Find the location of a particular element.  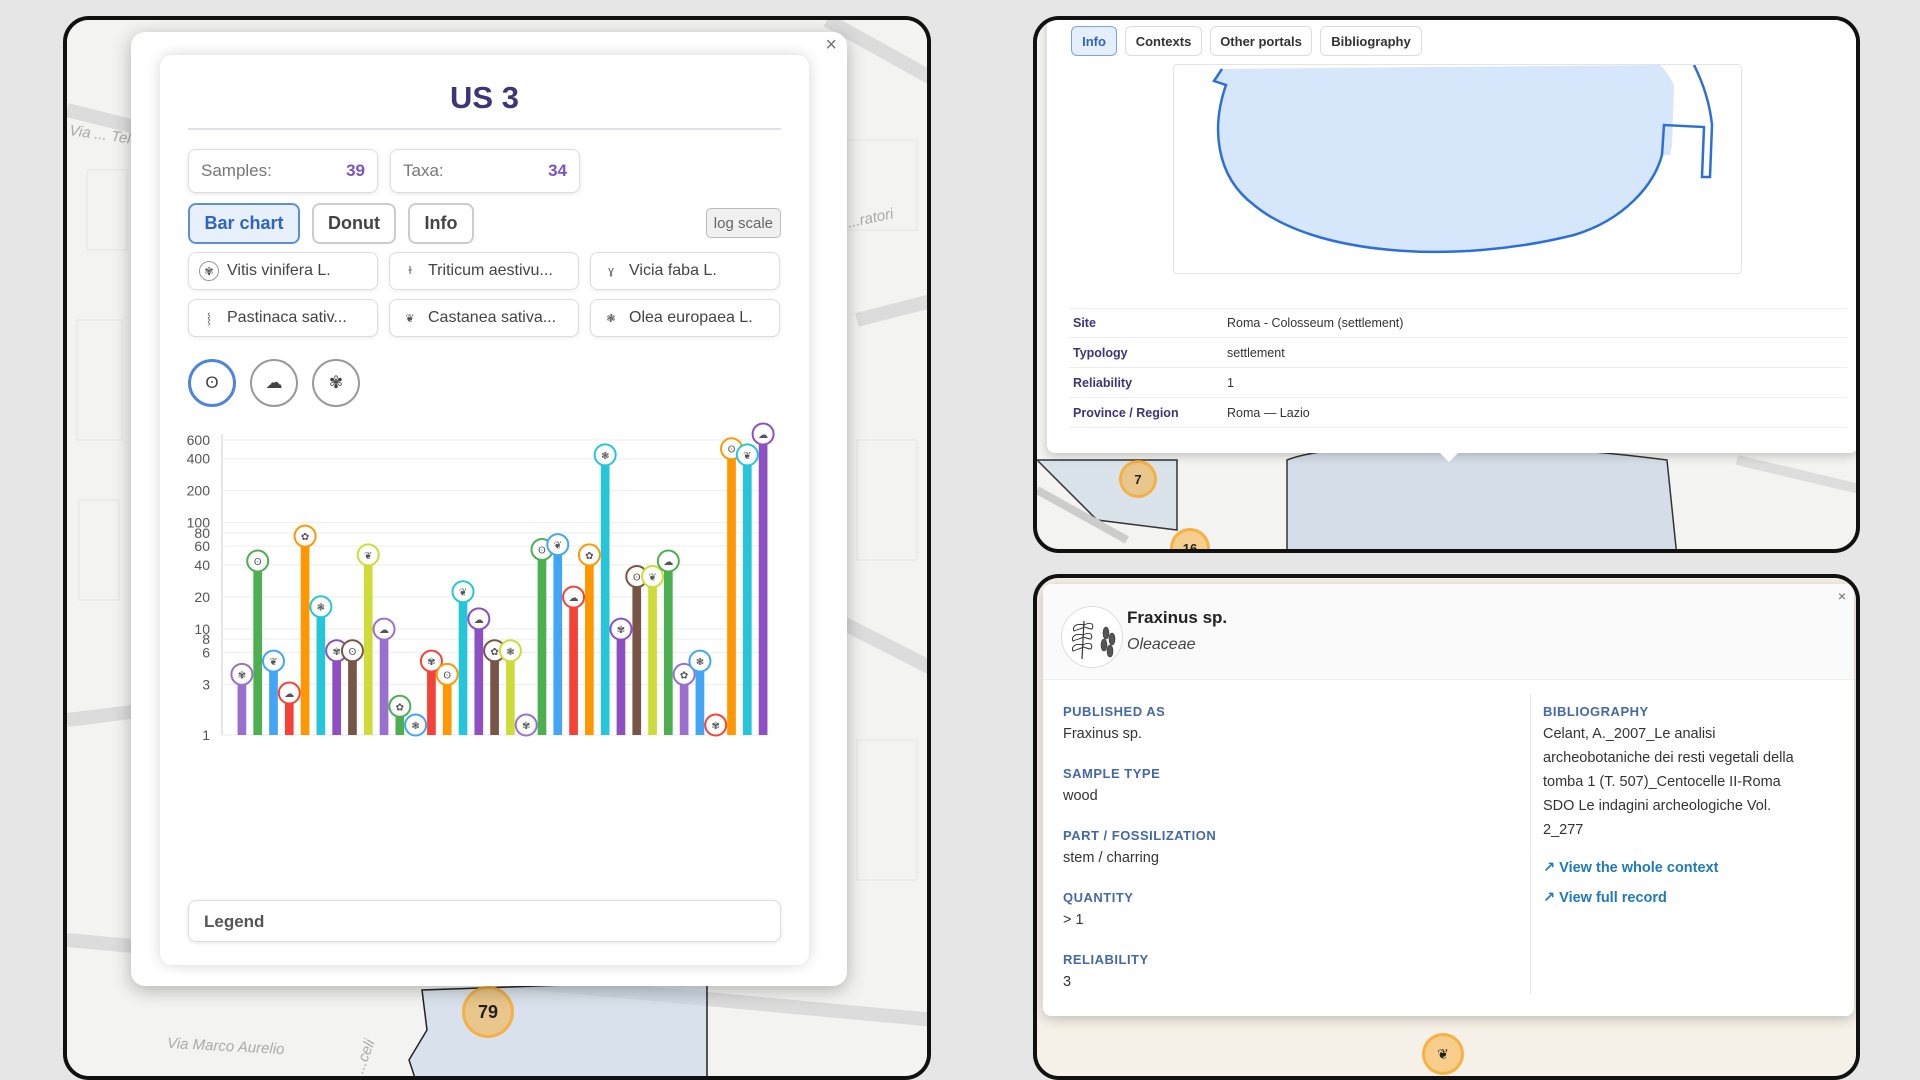

tab-bibliography: Bibliography is located at coordinates (1371, 41).